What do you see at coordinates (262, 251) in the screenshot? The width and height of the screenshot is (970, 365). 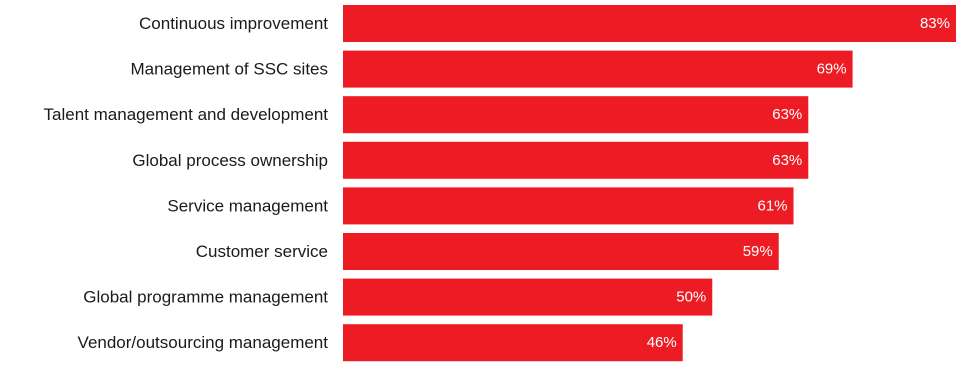 I see `category-label: Customer service` at bounding box center [262, 251].